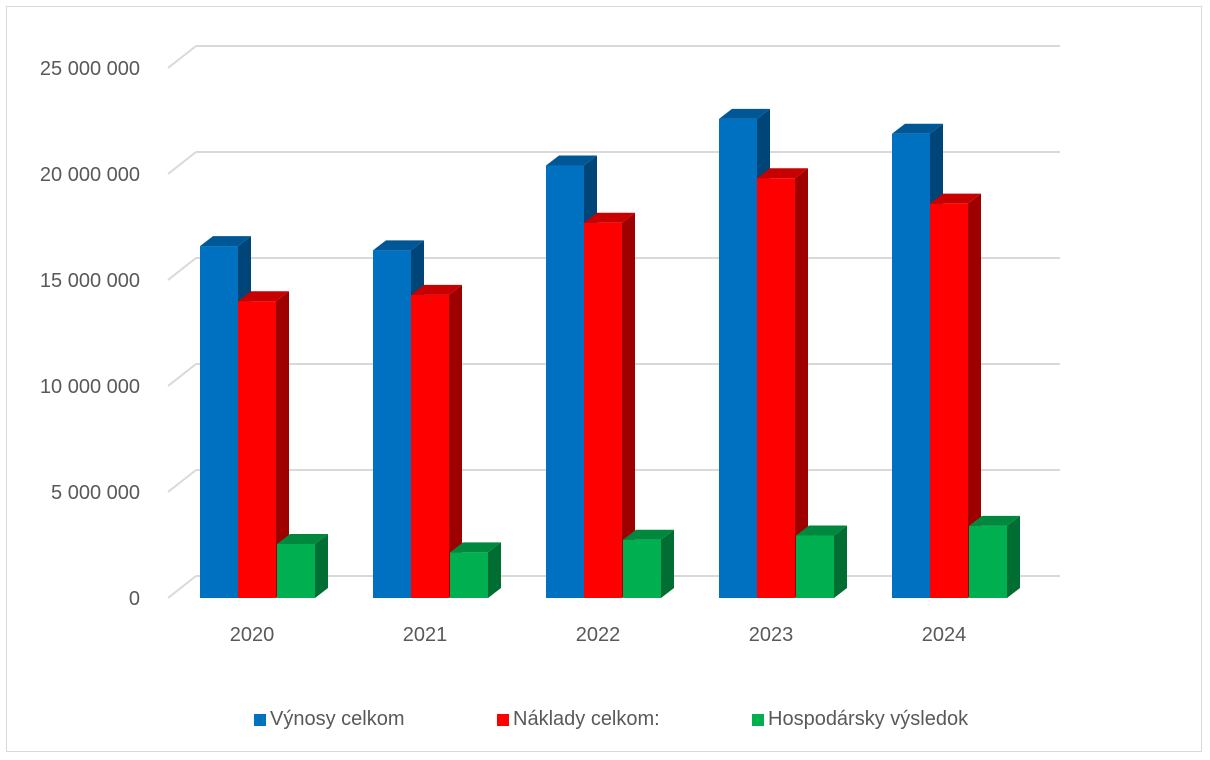  What do you see at coordinates (425, 635) in the screenshot?
I see `x-tick-label: 2021` at bounding box center [425, 635].